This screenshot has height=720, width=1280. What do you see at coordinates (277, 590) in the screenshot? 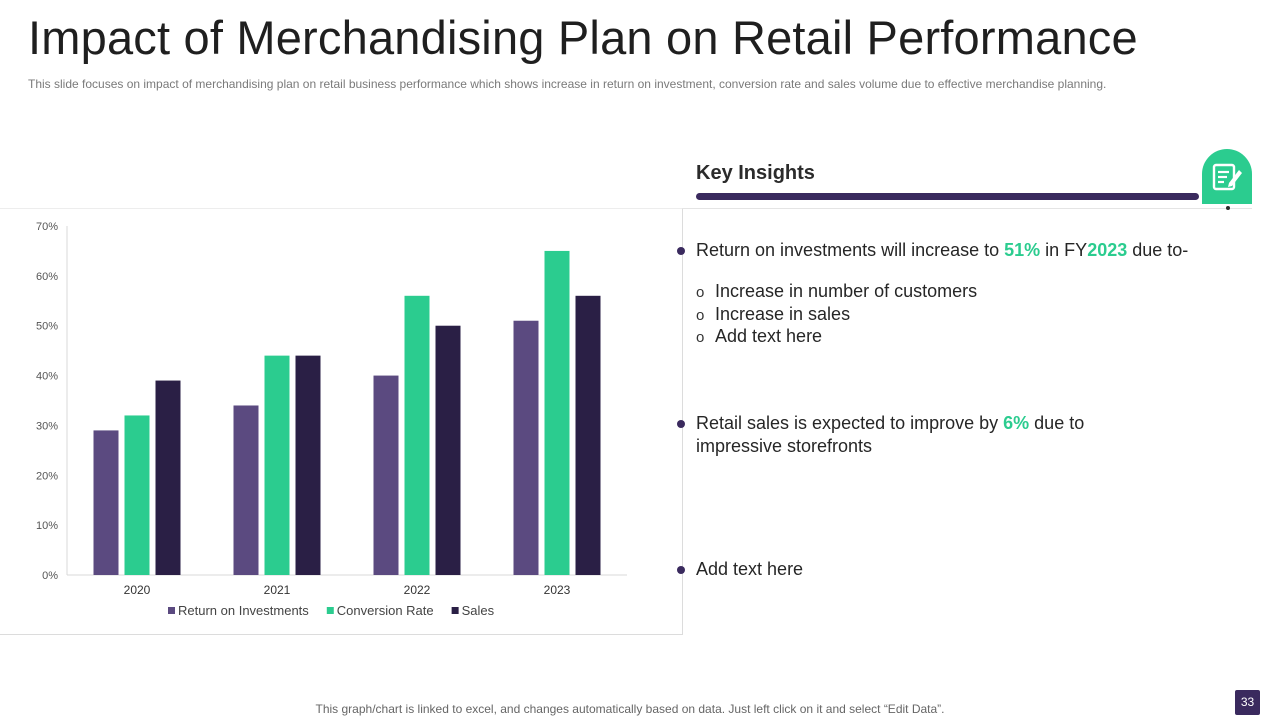
I see `x-tick-label: 2021` at bounding box center [277, 590].